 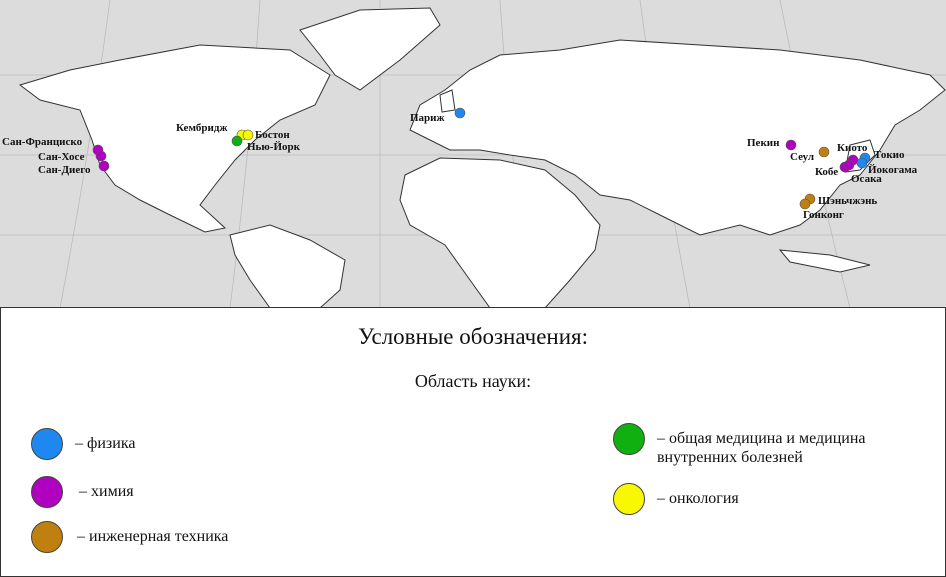 I want to click on africa, so click(x=500, y=232).